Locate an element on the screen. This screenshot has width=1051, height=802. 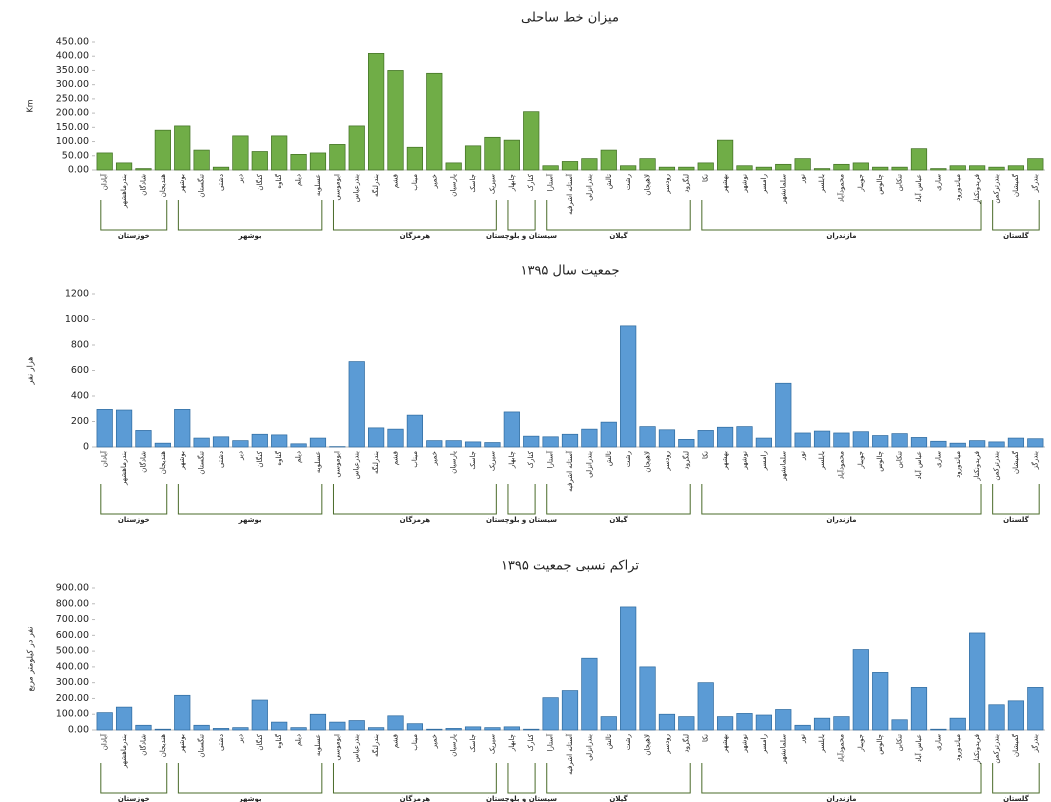
x-tick-label: تالش is located at coordinates (609, 458).